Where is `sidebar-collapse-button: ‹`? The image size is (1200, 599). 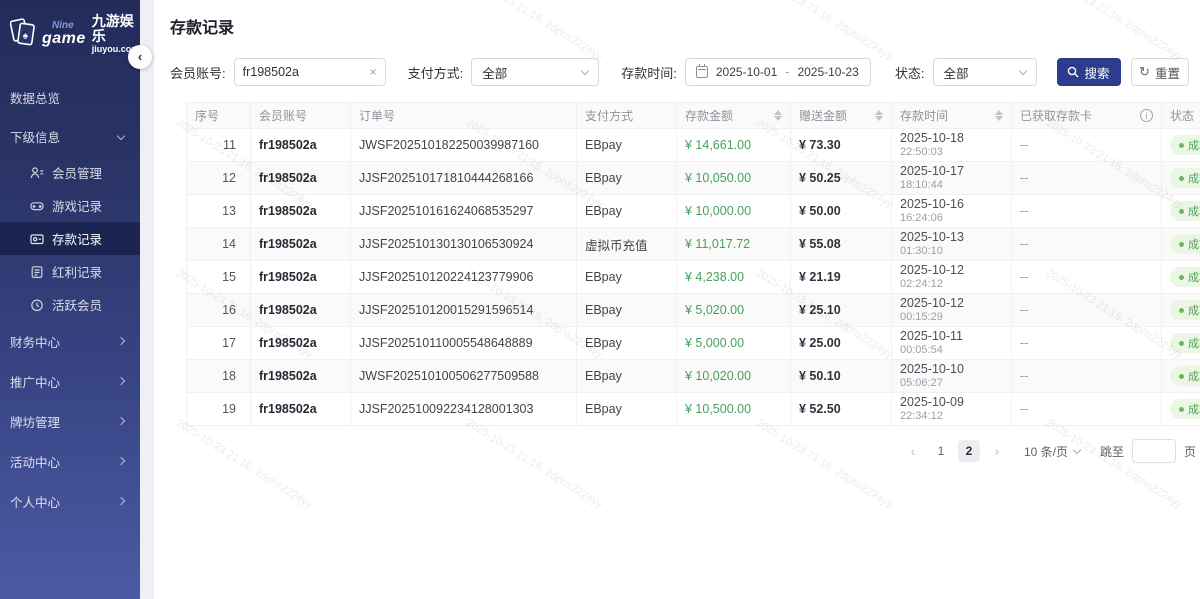 sidebar-collapse-button: ‹ is located at coordinates (140, 57).